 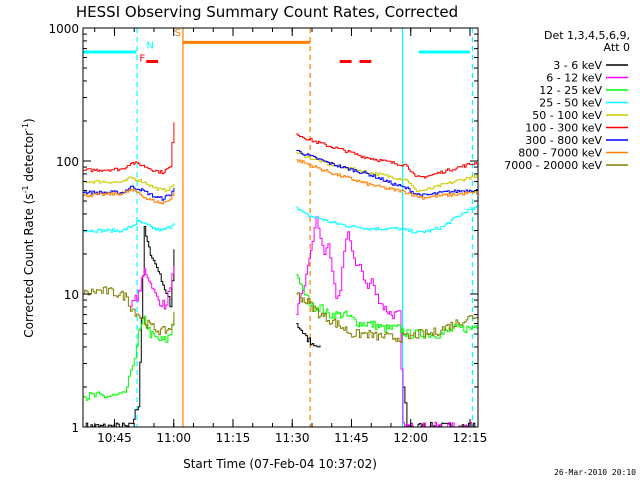 I want to click on legend-label-4: 50 - 100 keV, so click(x=567, y=115).